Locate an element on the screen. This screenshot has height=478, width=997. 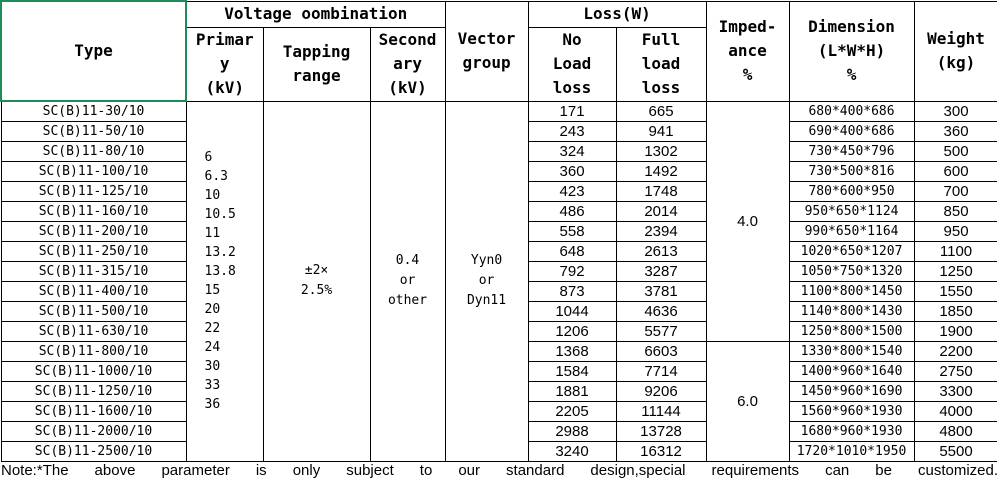
primary-voltage: 13.2 is located at coordinates (220, 253).